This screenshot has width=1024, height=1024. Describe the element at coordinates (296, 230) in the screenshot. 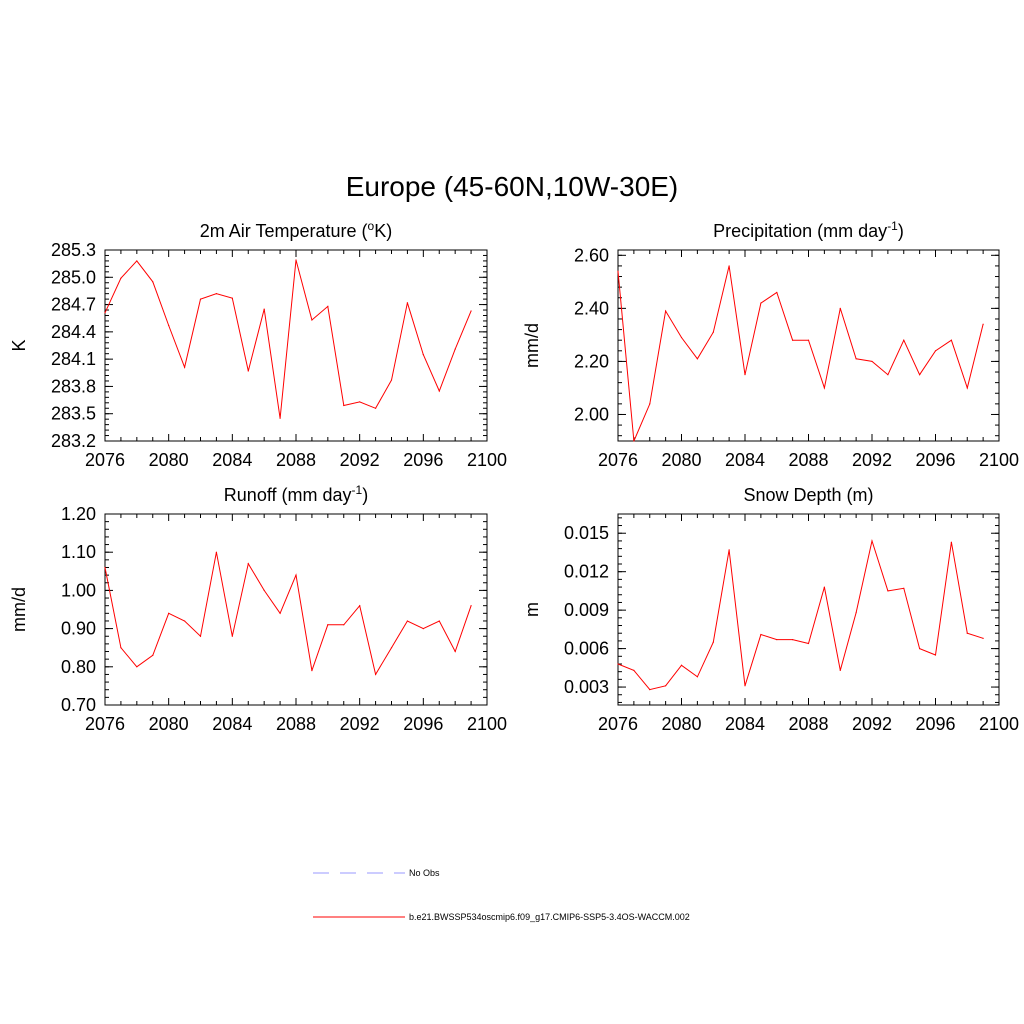

I see `panel-title: 2m Air Temperature (oK)` at that location.